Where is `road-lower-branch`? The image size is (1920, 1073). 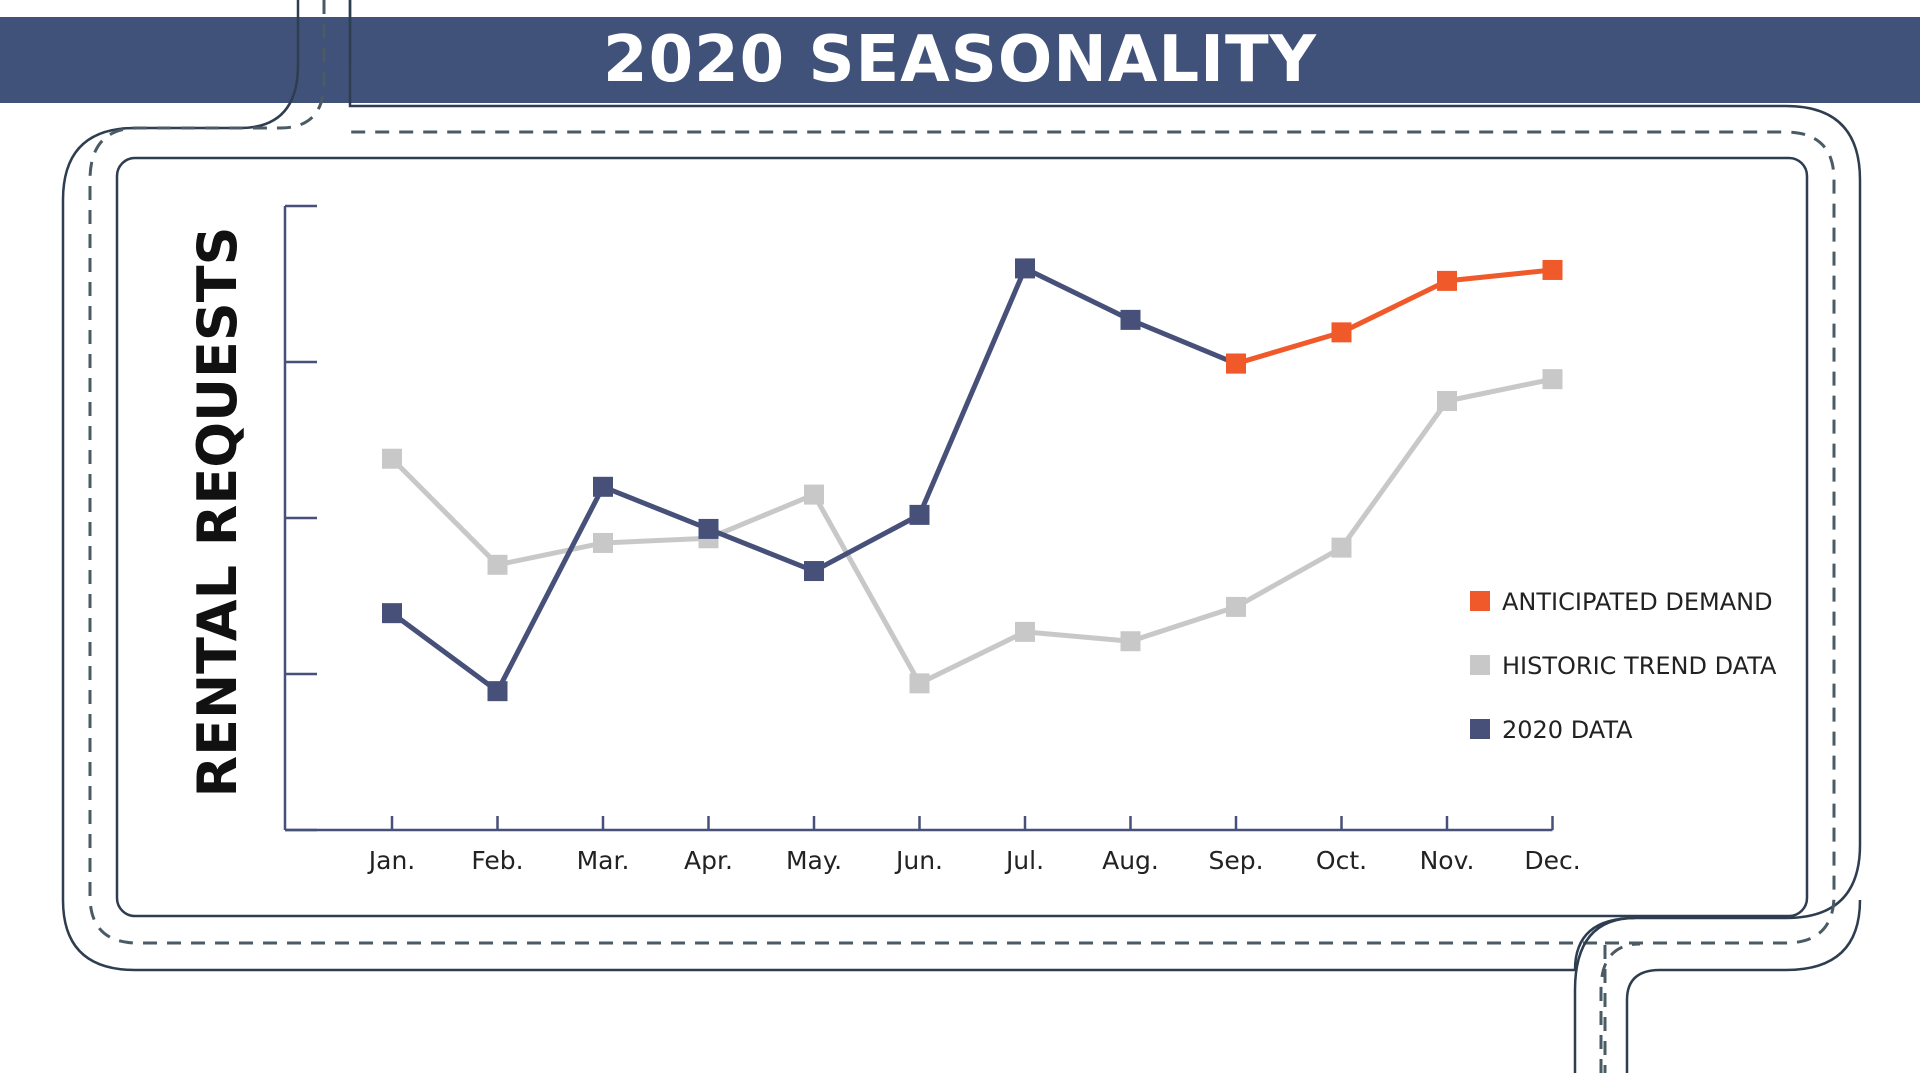
road-lower-branch is located at coordinates (1604, 994).